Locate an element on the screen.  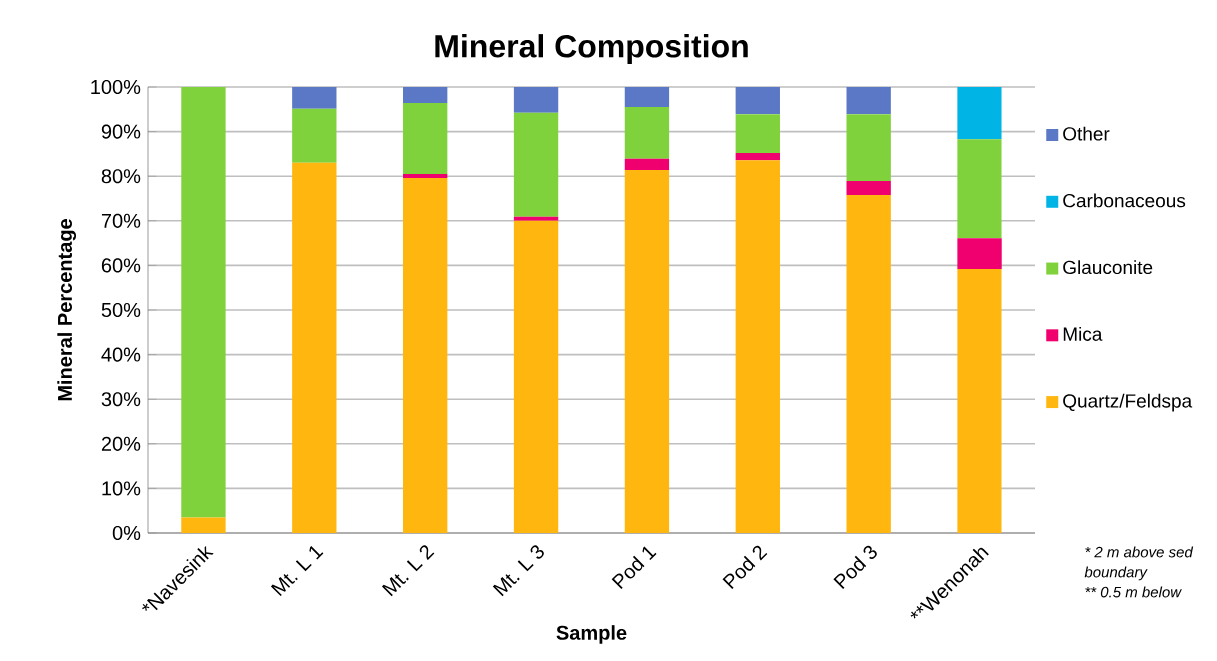
x-tick-label: Mt. L 3 is located at coordinates (518, 571).